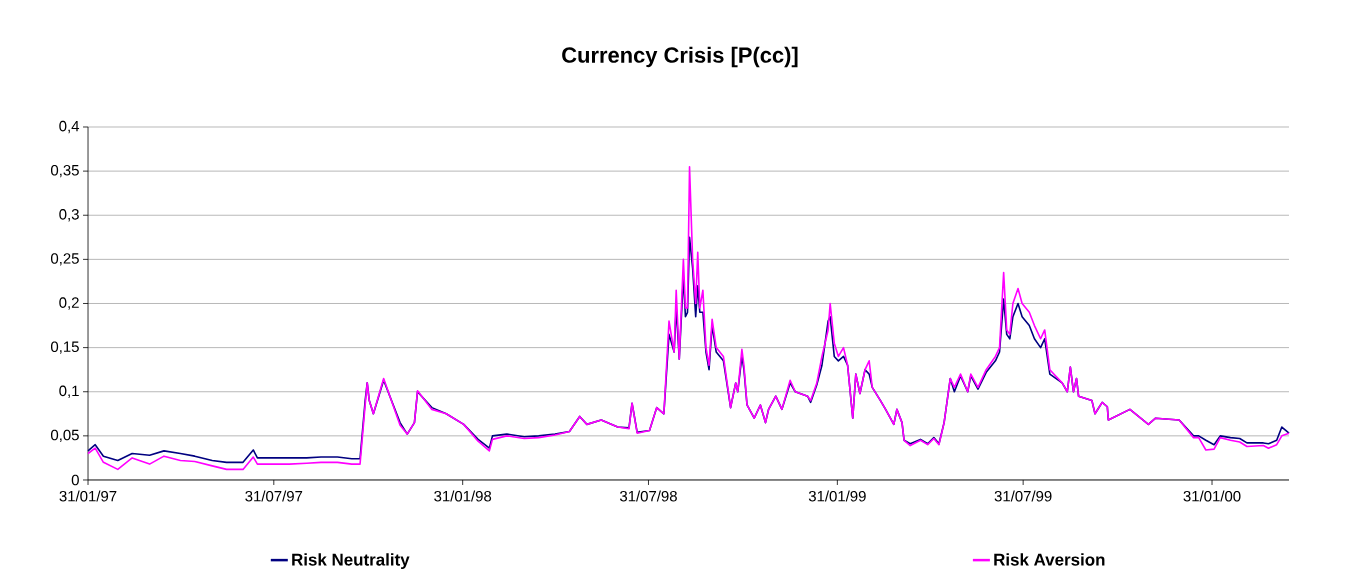 The image size is (1361, 584). Describe the element at coordinates (837, 496) in the screenshot. I see `x-tick-label: 31/01/99` at that location.